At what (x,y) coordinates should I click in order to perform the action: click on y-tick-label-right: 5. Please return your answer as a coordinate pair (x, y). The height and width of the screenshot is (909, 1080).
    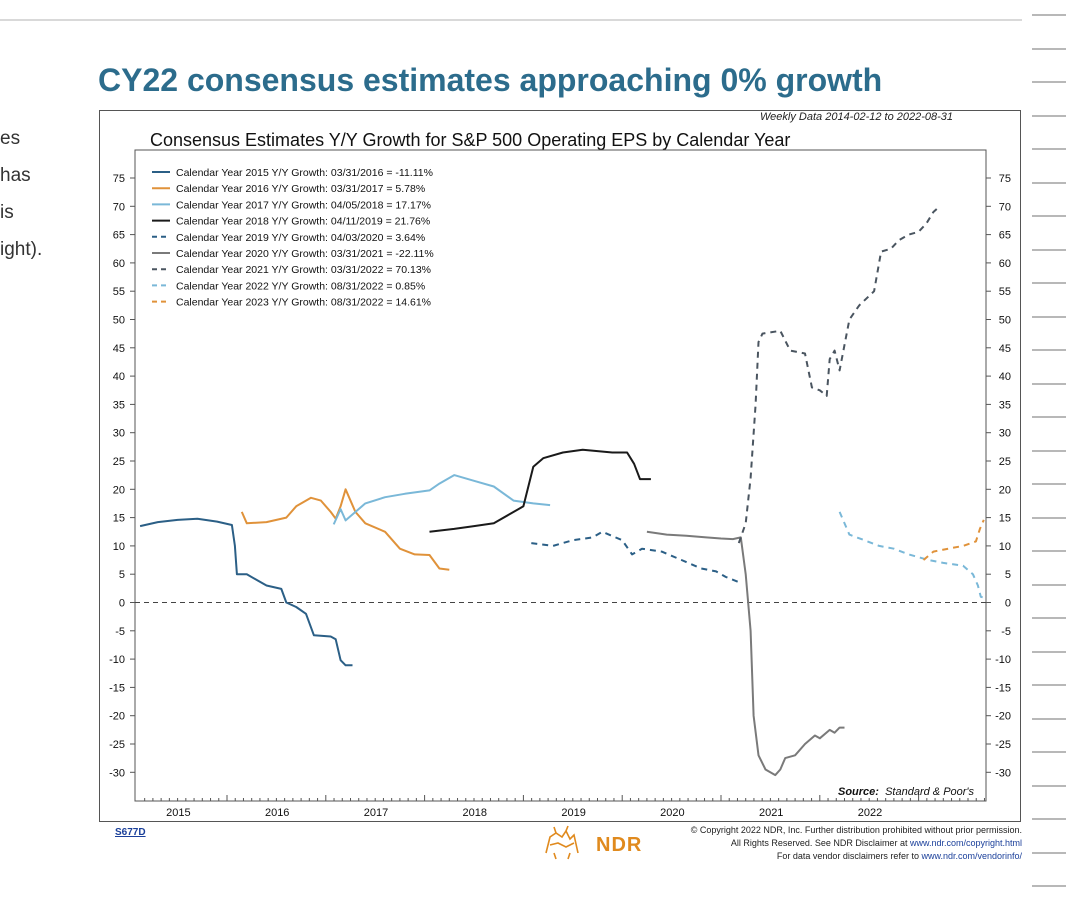
    Looking at the image, I should click on (1008, 575).